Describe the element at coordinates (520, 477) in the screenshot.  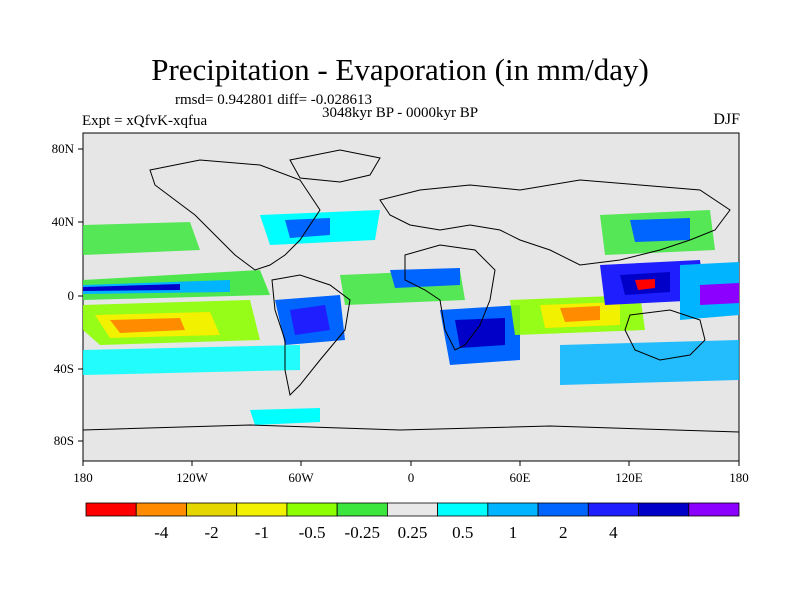
I see `lon-tick-label: 60E` at that location.